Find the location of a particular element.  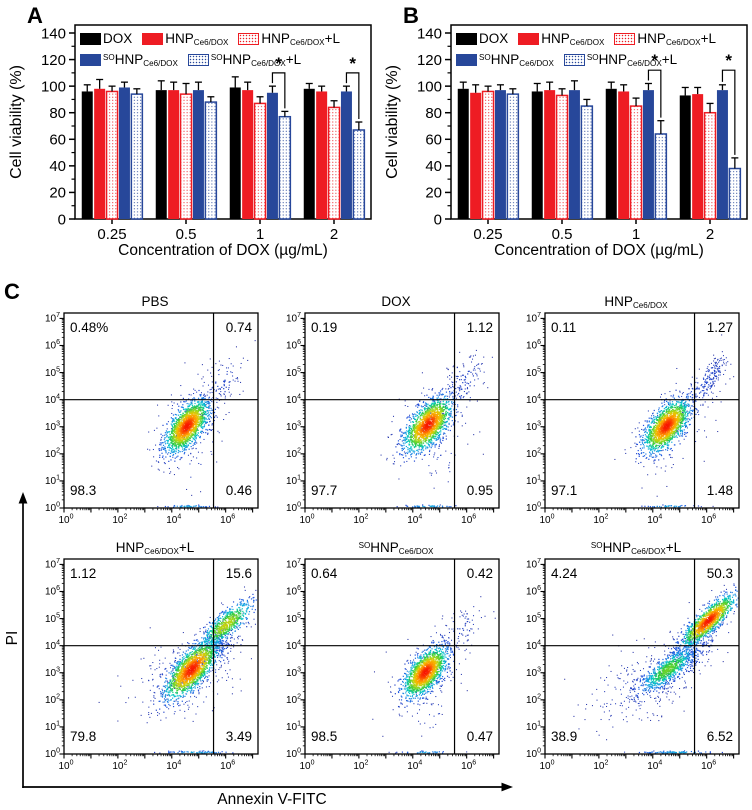

plot-frame is located at coordinates (642, 656).